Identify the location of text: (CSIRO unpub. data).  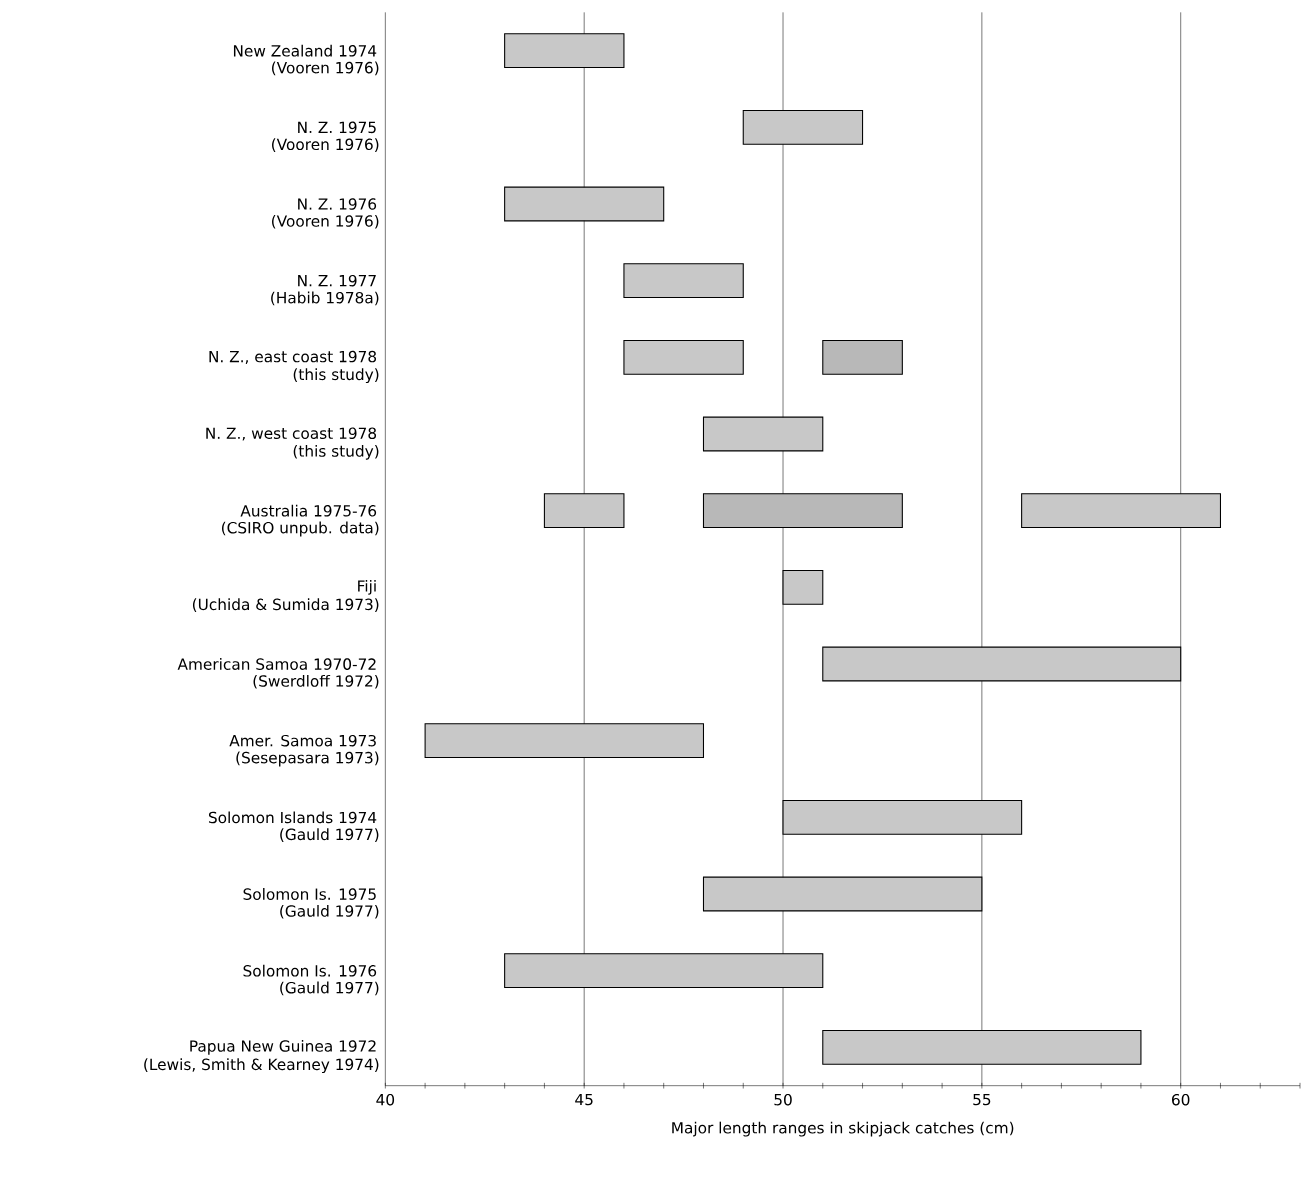
(300, 529).